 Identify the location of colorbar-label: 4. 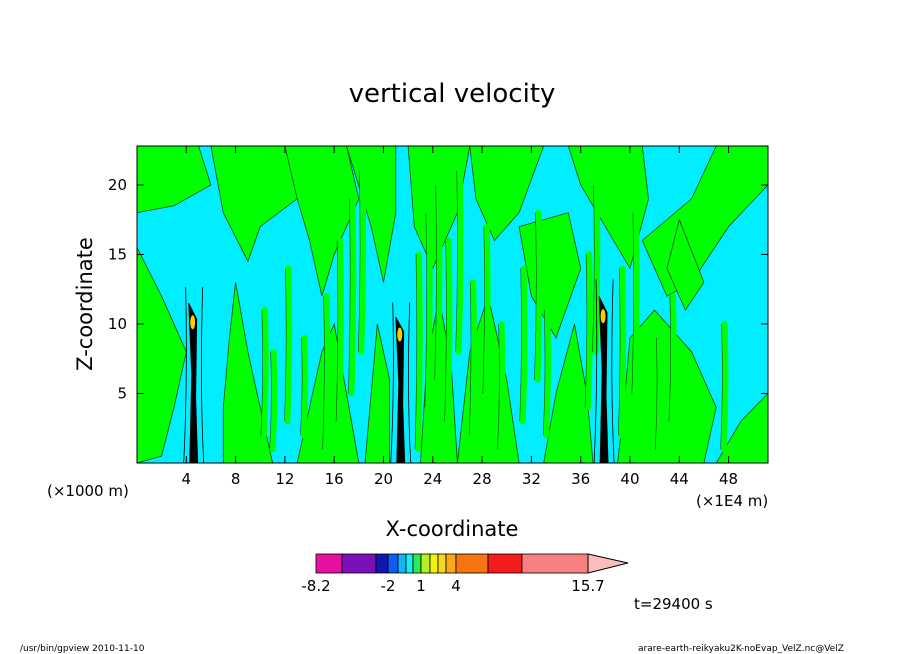
(456, 586).